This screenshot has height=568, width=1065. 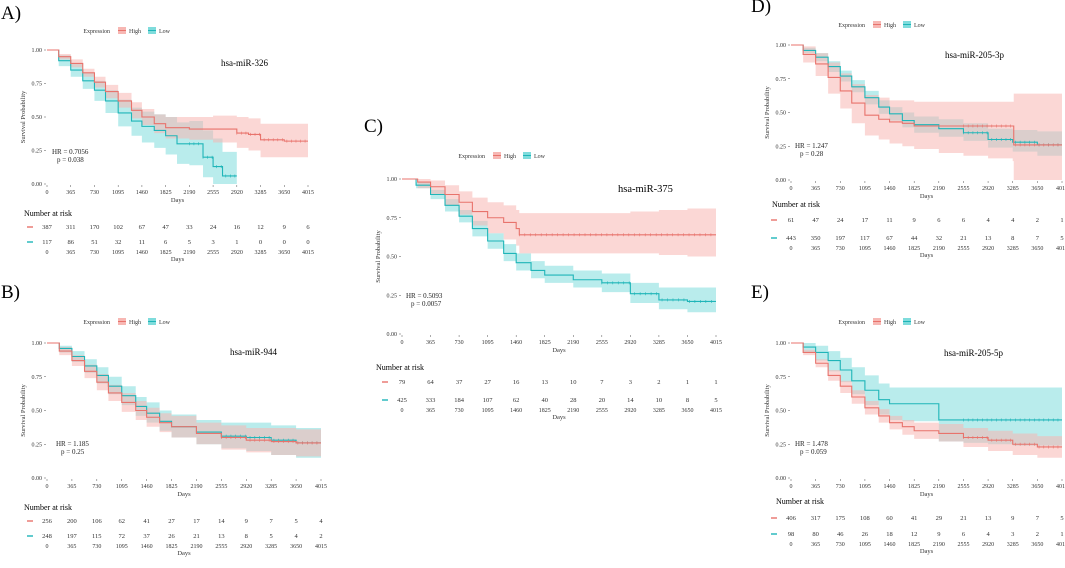 What do you see at coordinates (516, 400) in the screenshot?
I see `risk-count: 62` at bounding box center [516, 400].